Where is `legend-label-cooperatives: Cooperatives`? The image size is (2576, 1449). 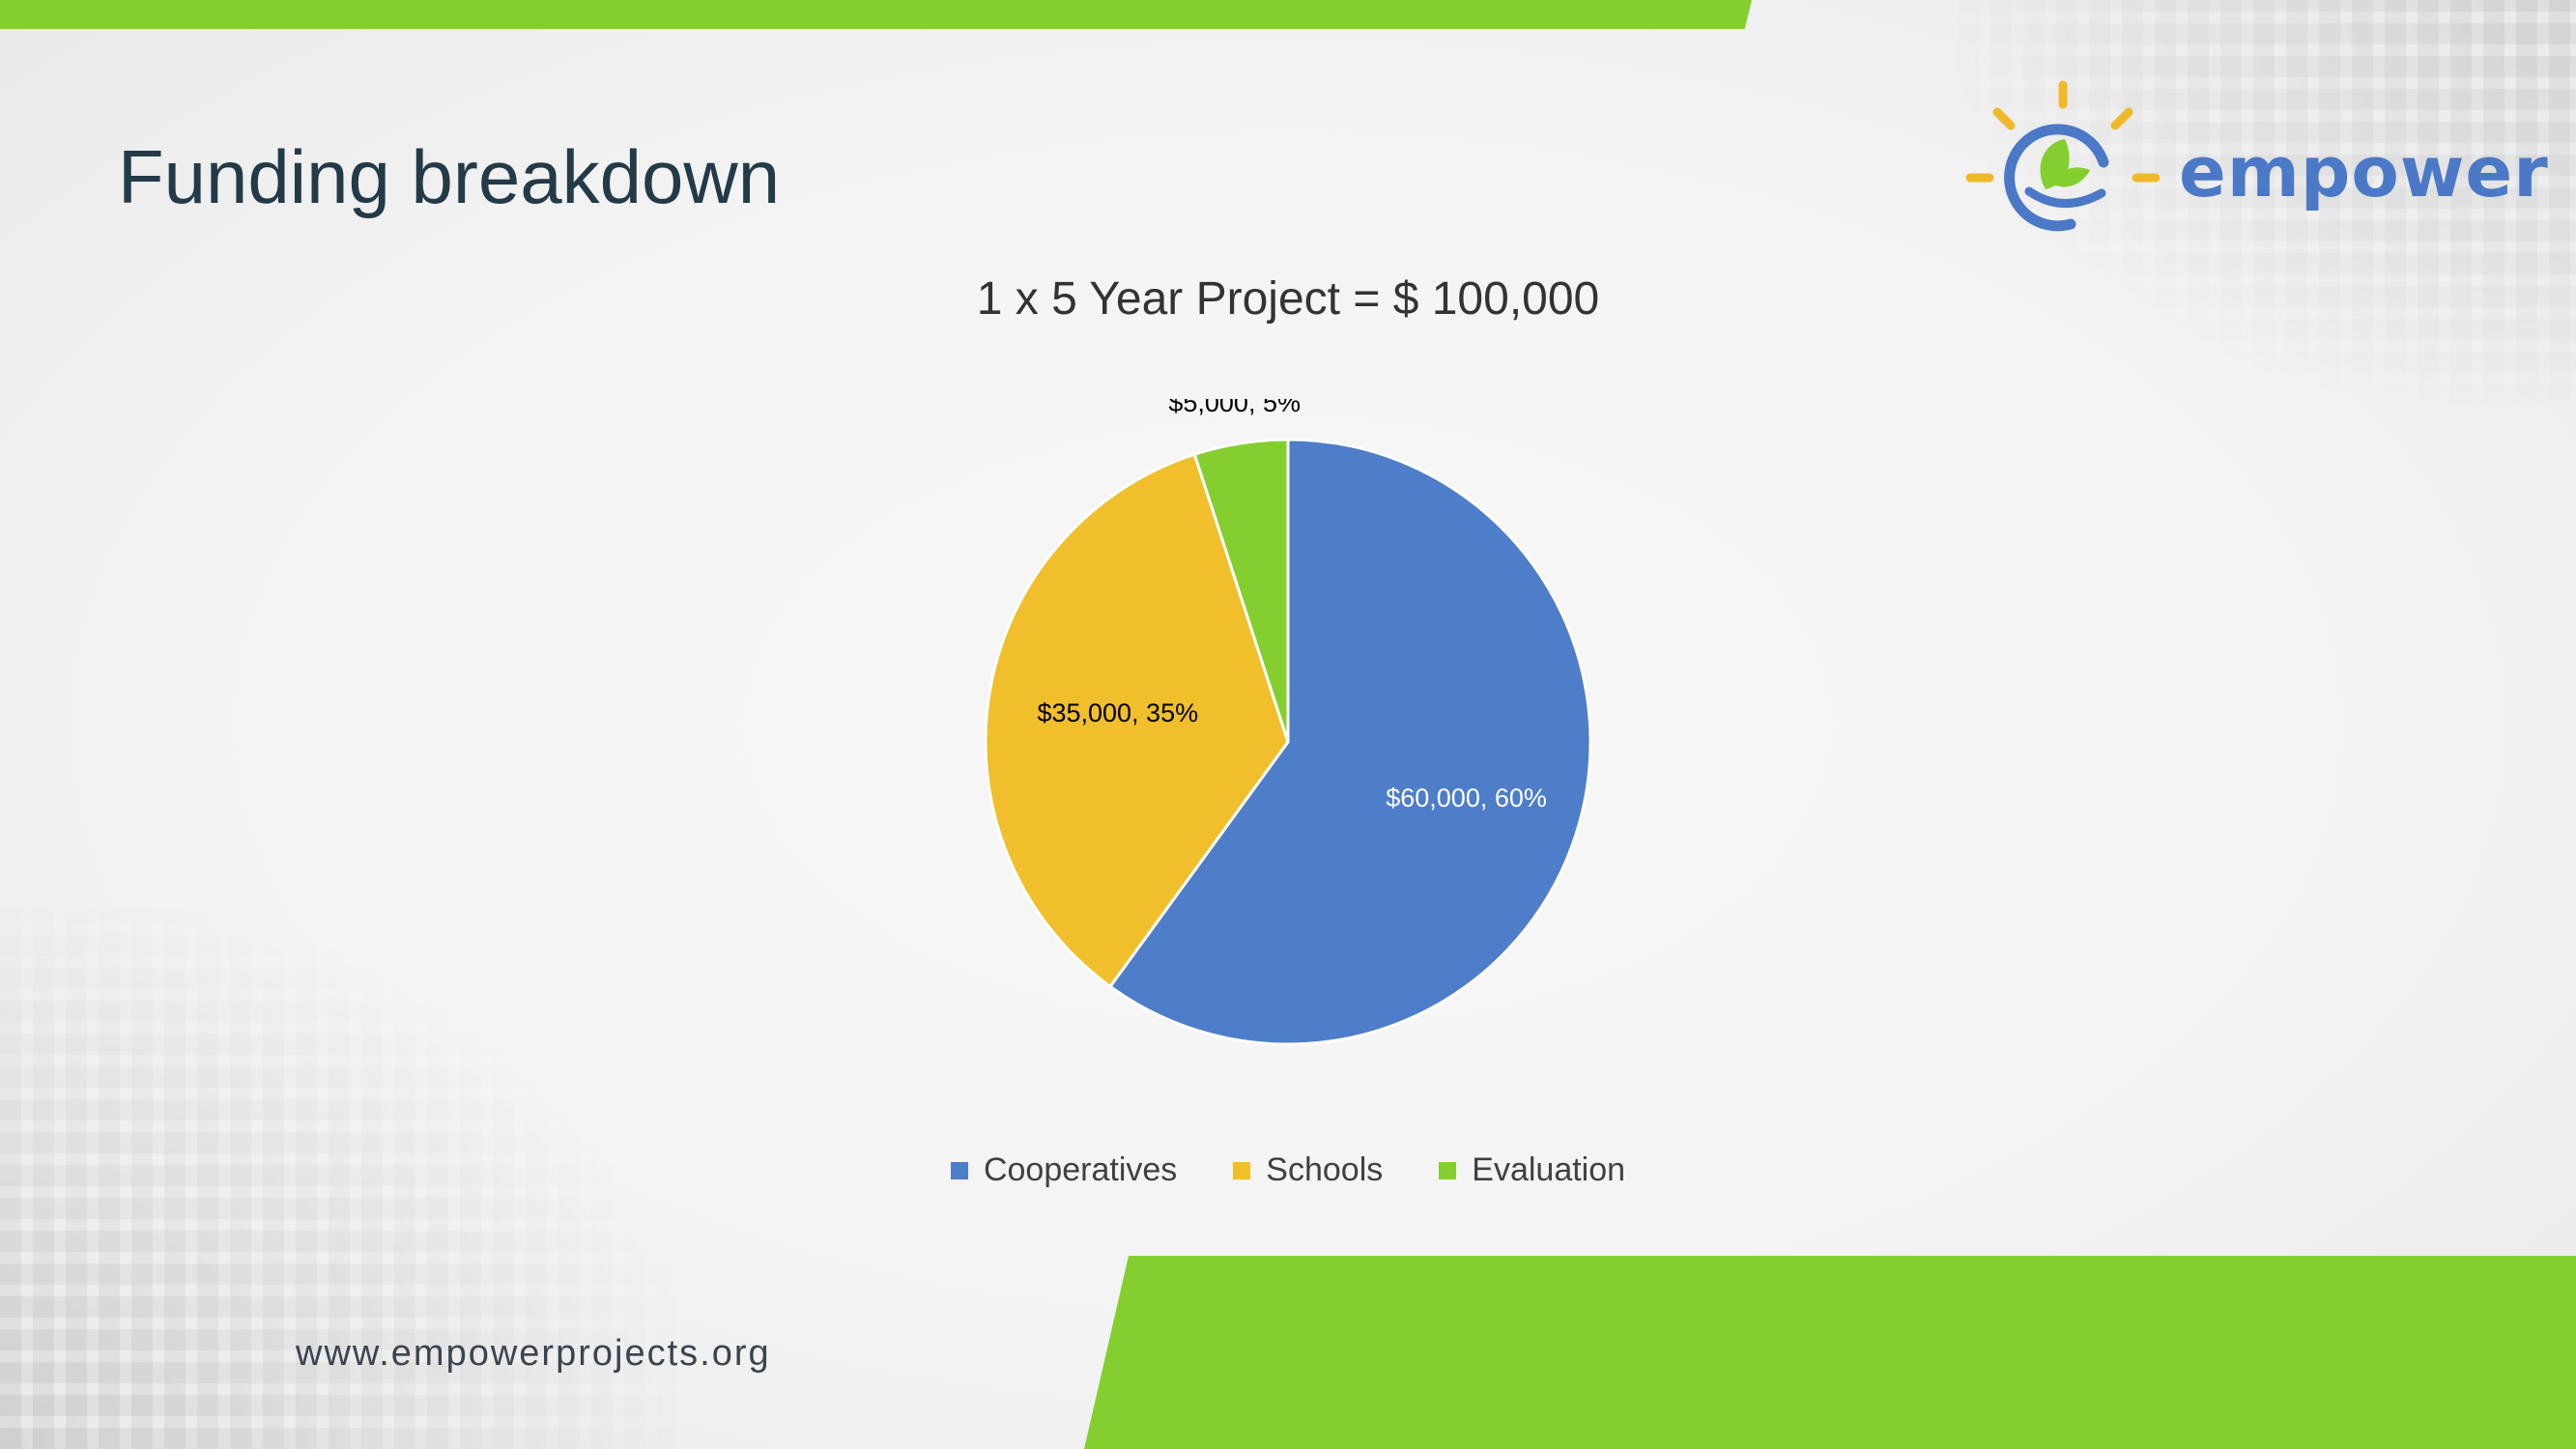
legend-label-cooperatives: Cooperatives is located at coordinates (1081, 1169).